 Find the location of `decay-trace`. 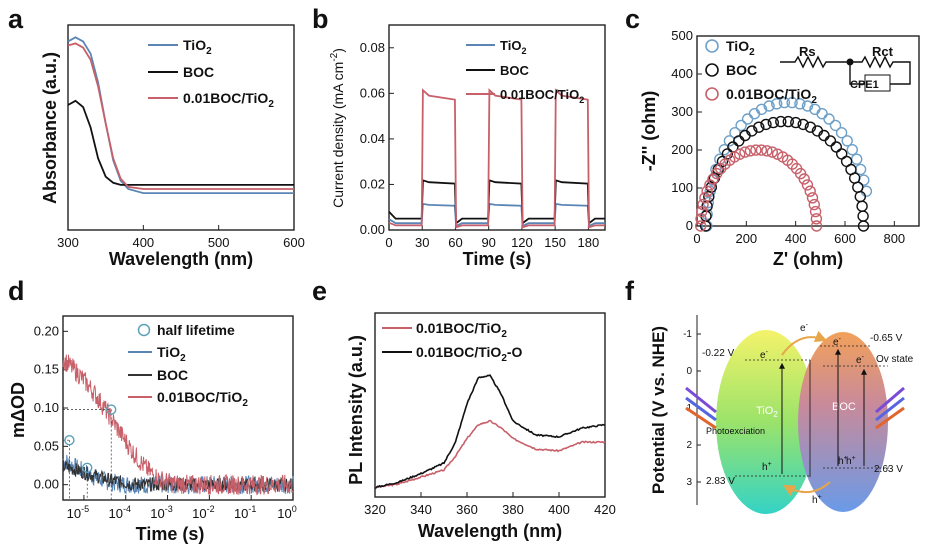

decay-trace is located at coordinates (178, 425).